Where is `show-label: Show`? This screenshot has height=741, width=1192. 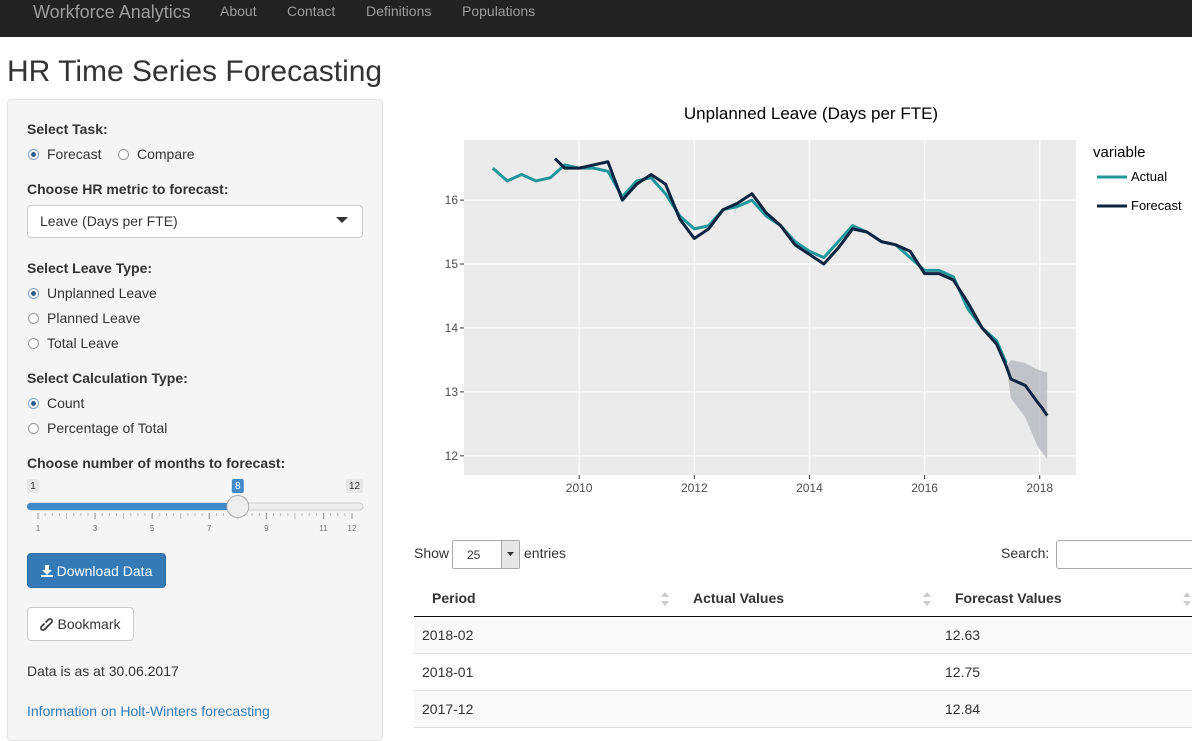
show-label: Show is located at coordinates (432, 553).